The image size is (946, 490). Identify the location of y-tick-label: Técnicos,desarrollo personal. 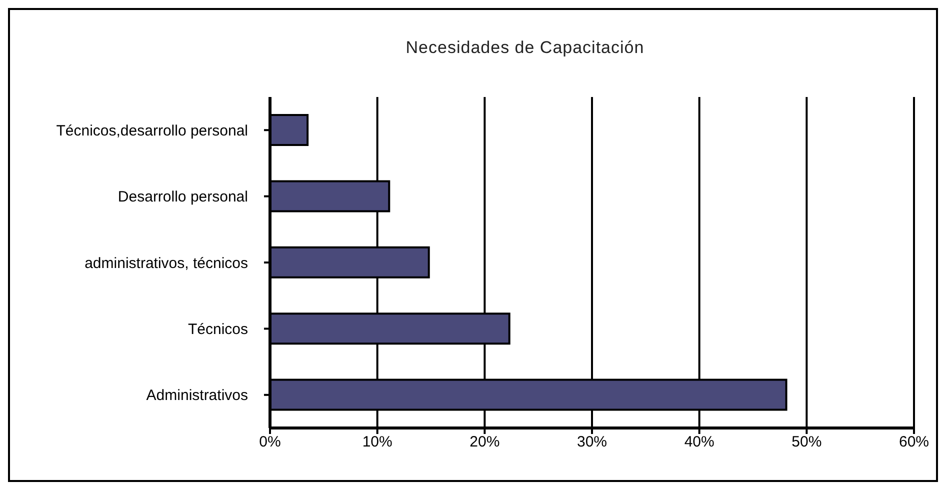
(152, 131).